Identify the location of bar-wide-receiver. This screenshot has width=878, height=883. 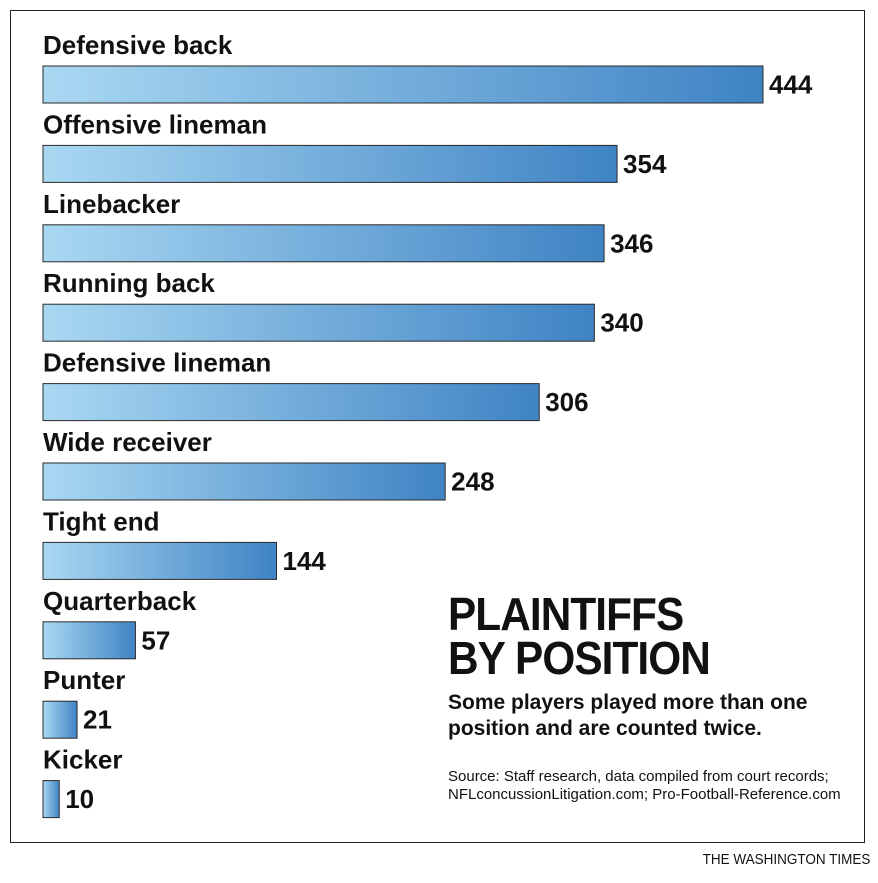
(244, 481).